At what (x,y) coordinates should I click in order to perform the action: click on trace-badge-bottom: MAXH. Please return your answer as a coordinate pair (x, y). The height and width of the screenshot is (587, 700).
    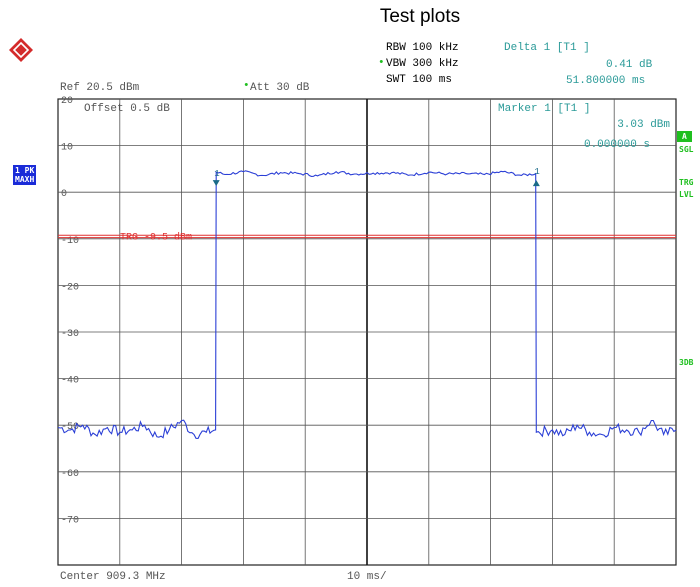
    Looking at the image, I should click on (25, 179).